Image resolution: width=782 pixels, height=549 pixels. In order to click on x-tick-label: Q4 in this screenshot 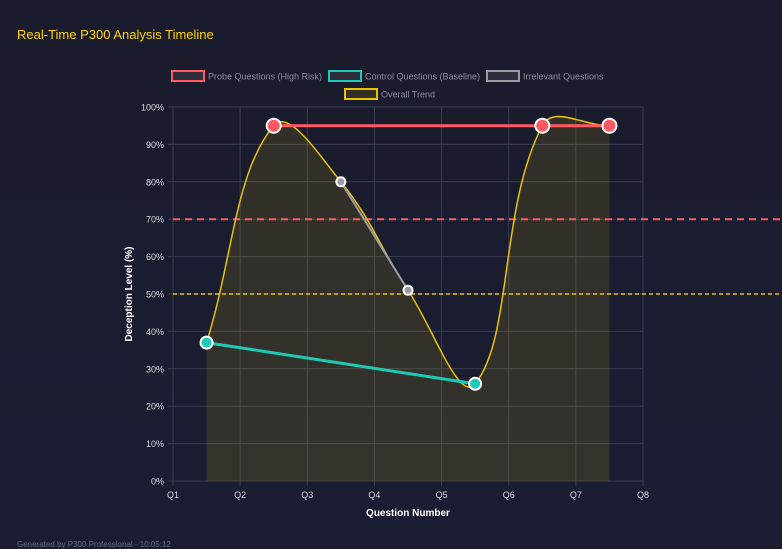, I will do `click(374, 495)`.